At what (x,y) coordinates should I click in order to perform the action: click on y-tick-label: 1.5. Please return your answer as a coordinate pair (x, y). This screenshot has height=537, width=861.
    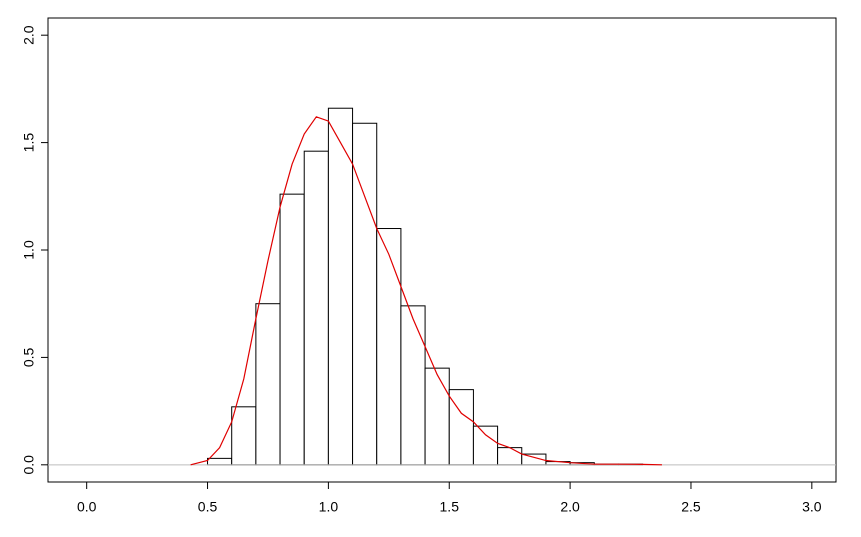
    Looking at the image, I should click on (29, 143).